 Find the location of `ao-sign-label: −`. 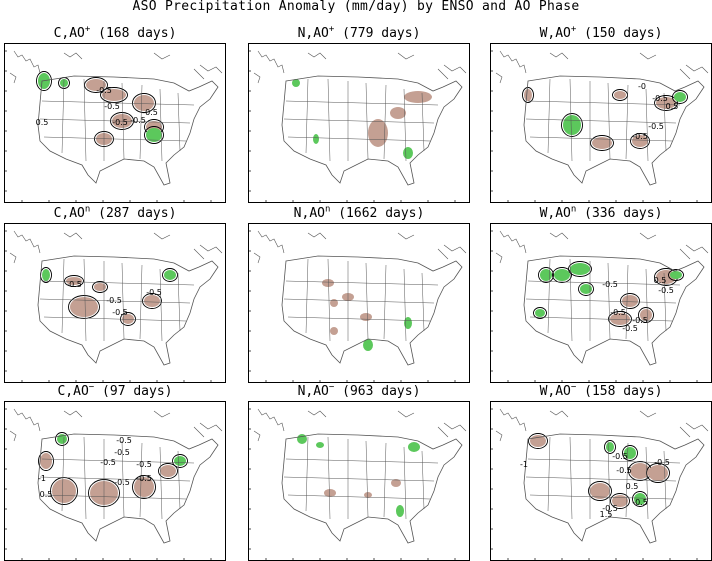

ao-sign-label: − is located at coordinates (331, 387).